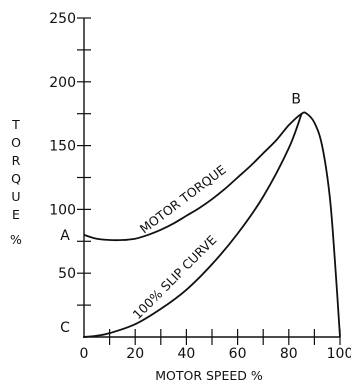 The image size is (351, 387). Describe the element at coordinates (238, 354) in the screenshot. I see `x-tick-label-60: 60` at that location.